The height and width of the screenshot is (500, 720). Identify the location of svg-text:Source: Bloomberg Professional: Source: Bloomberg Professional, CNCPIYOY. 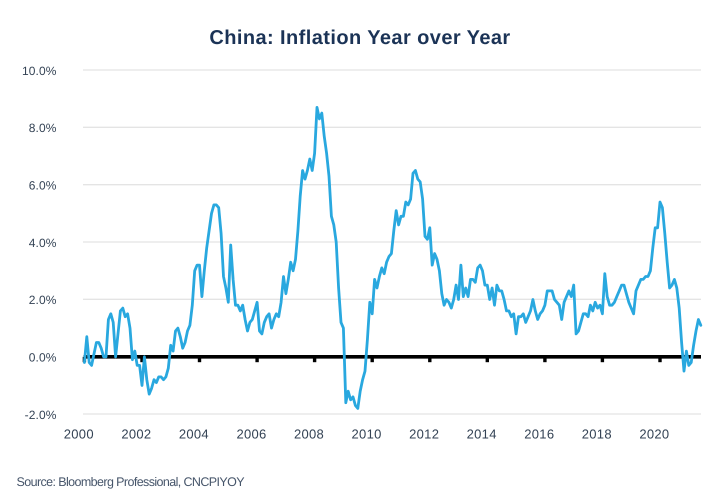
(131, 482).